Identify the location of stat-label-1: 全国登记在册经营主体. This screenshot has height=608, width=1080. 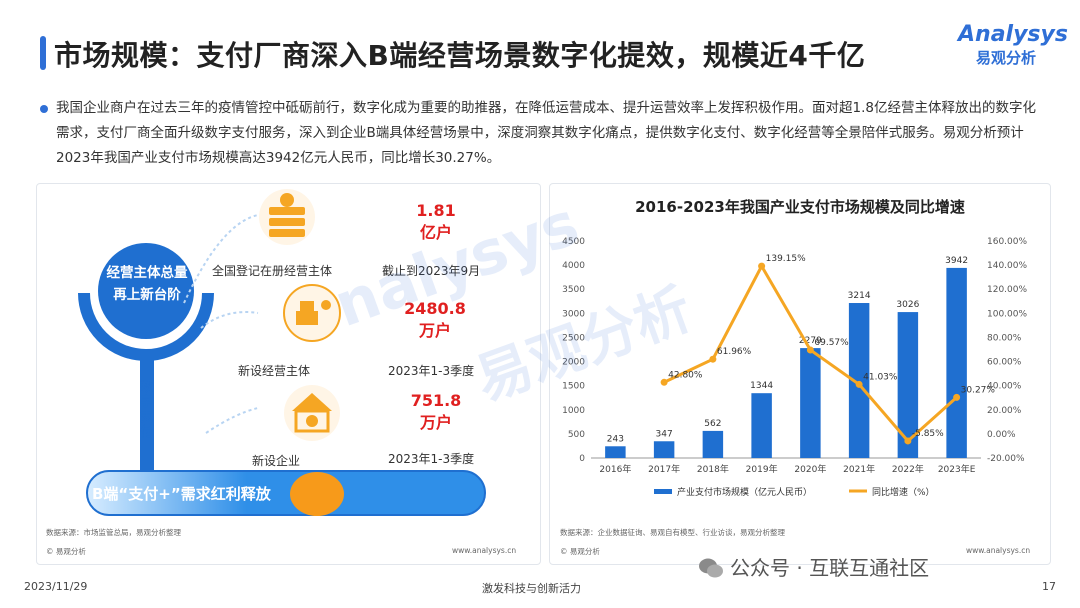
(272, 271).